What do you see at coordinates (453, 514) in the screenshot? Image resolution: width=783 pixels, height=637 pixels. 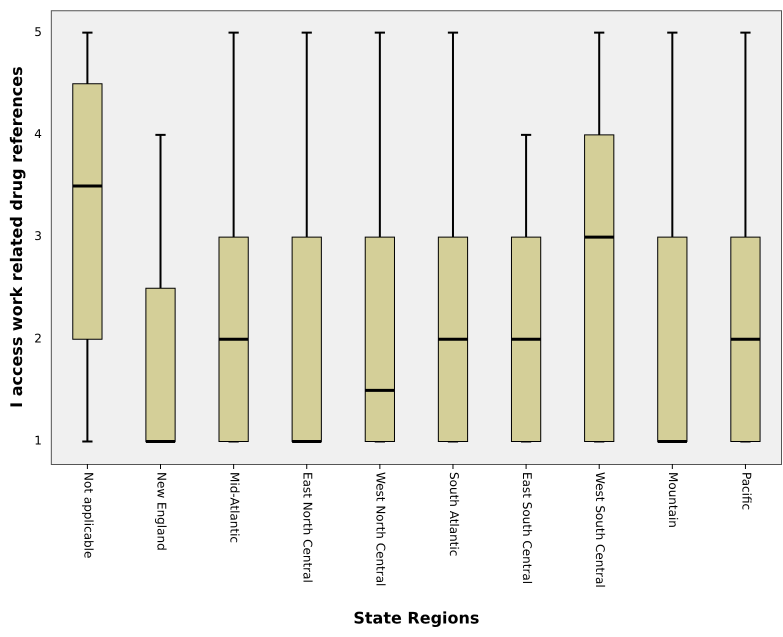 I see `x-tick-label: South Atlantic` at bounding box center [453, 514].